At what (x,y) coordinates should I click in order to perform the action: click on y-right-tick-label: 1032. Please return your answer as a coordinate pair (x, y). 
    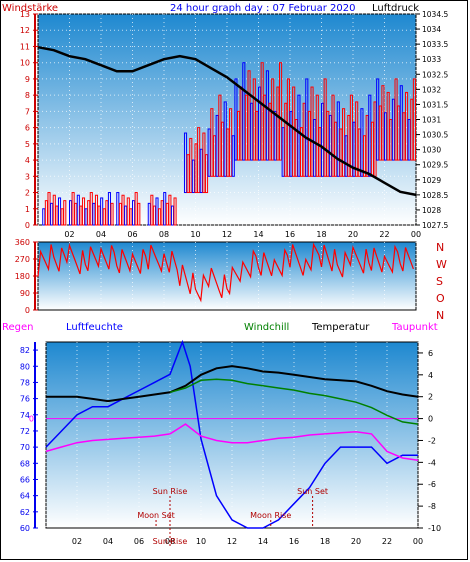
    Looking at the image, I should click on (431, 89).